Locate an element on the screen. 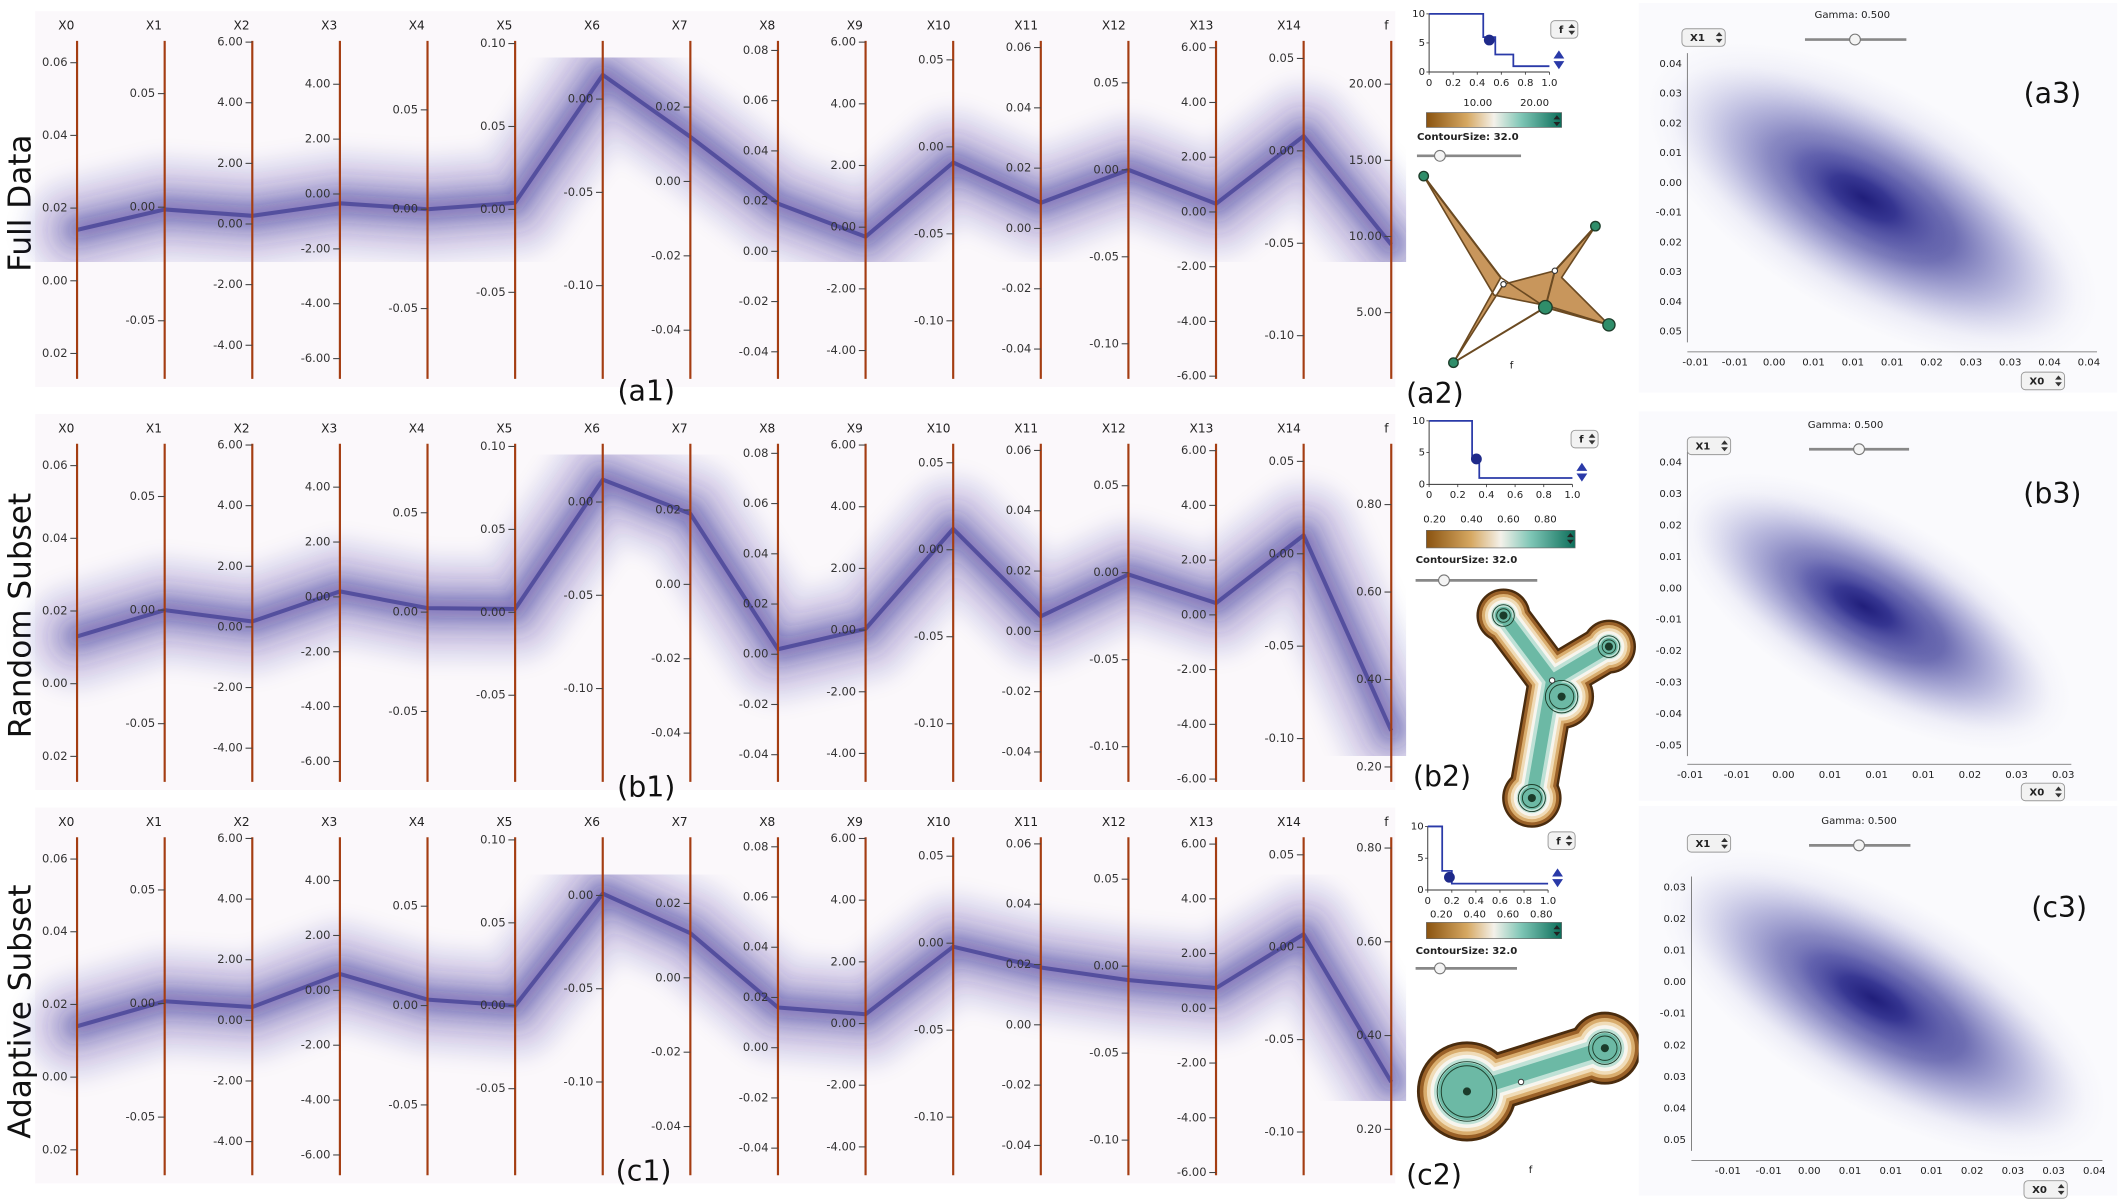  colorbar-arrows is located at coordinates (1557, 121).